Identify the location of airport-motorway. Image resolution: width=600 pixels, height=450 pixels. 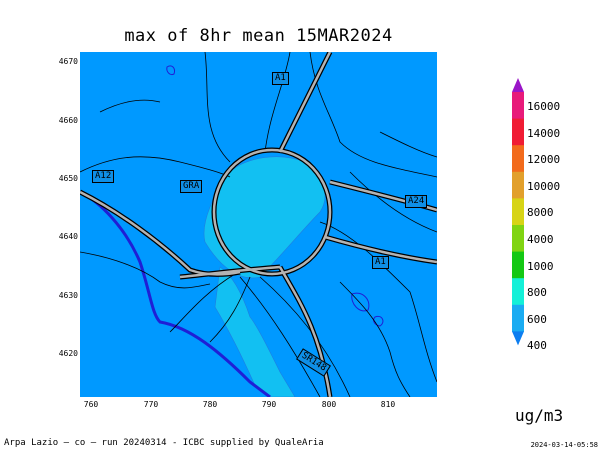
(230, 272).